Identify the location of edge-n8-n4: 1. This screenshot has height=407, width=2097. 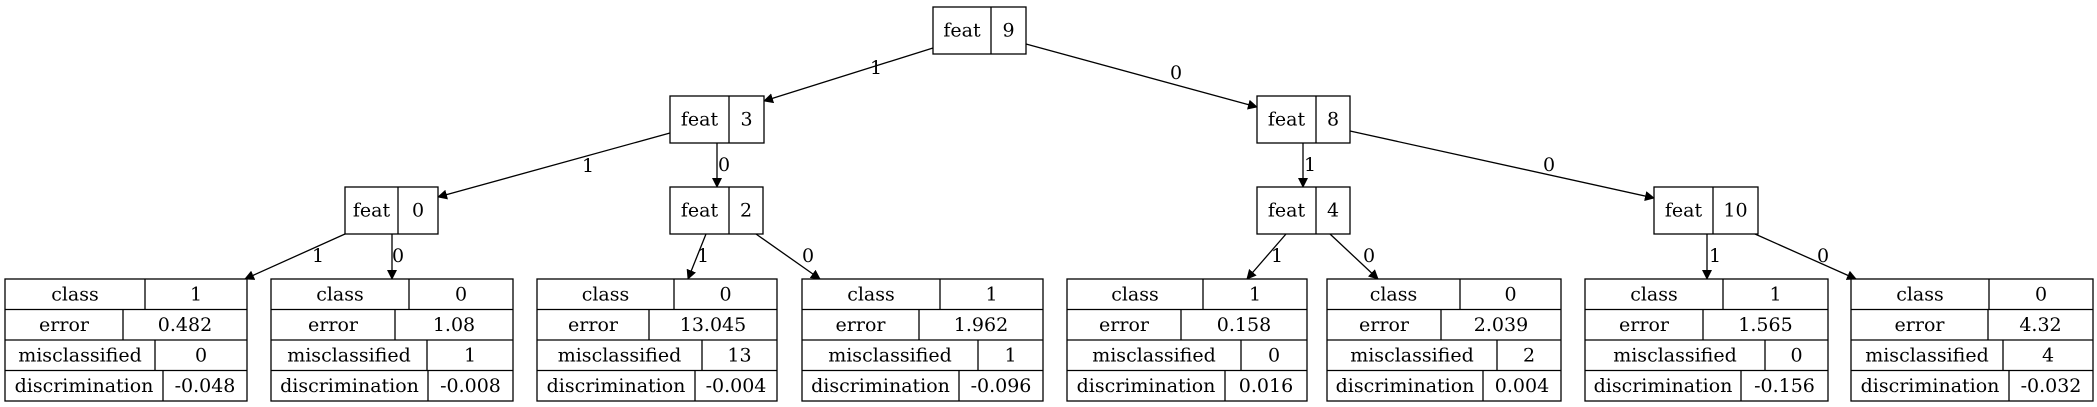
(1307, 165).